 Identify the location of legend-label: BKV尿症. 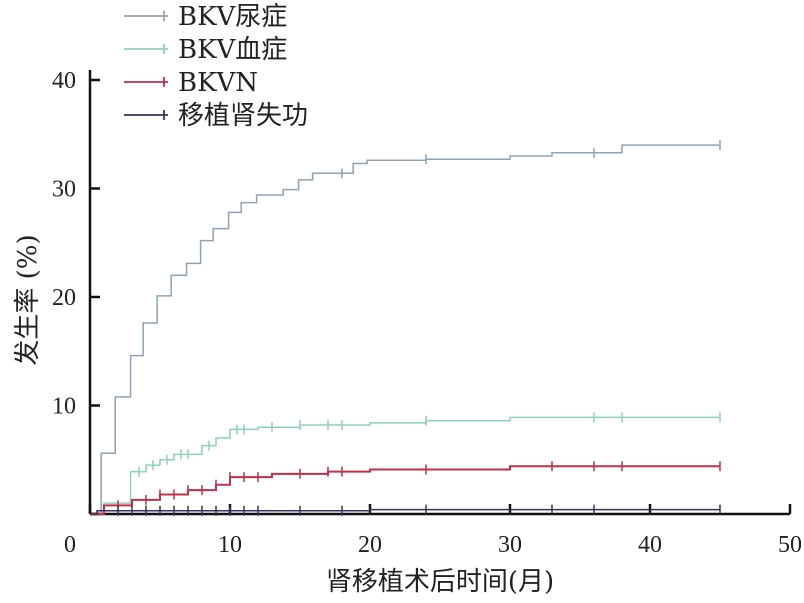
(232, 17).